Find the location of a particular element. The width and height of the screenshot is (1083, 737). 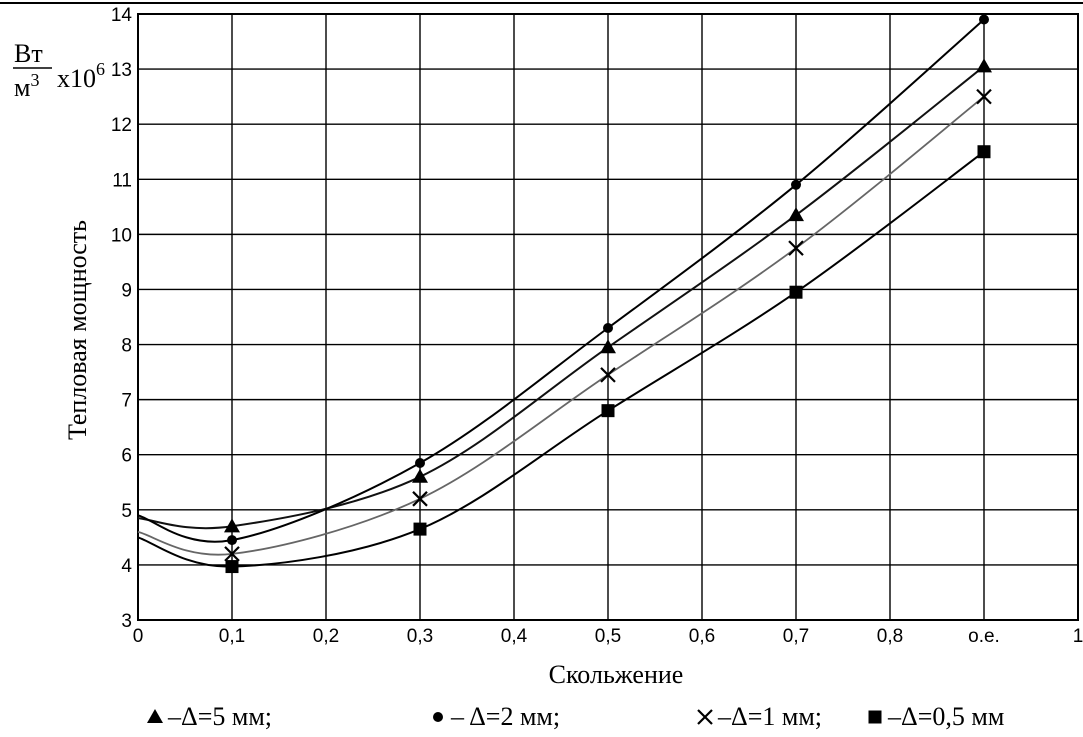

legend-marker-triangle is located at coordinates (155, 716).